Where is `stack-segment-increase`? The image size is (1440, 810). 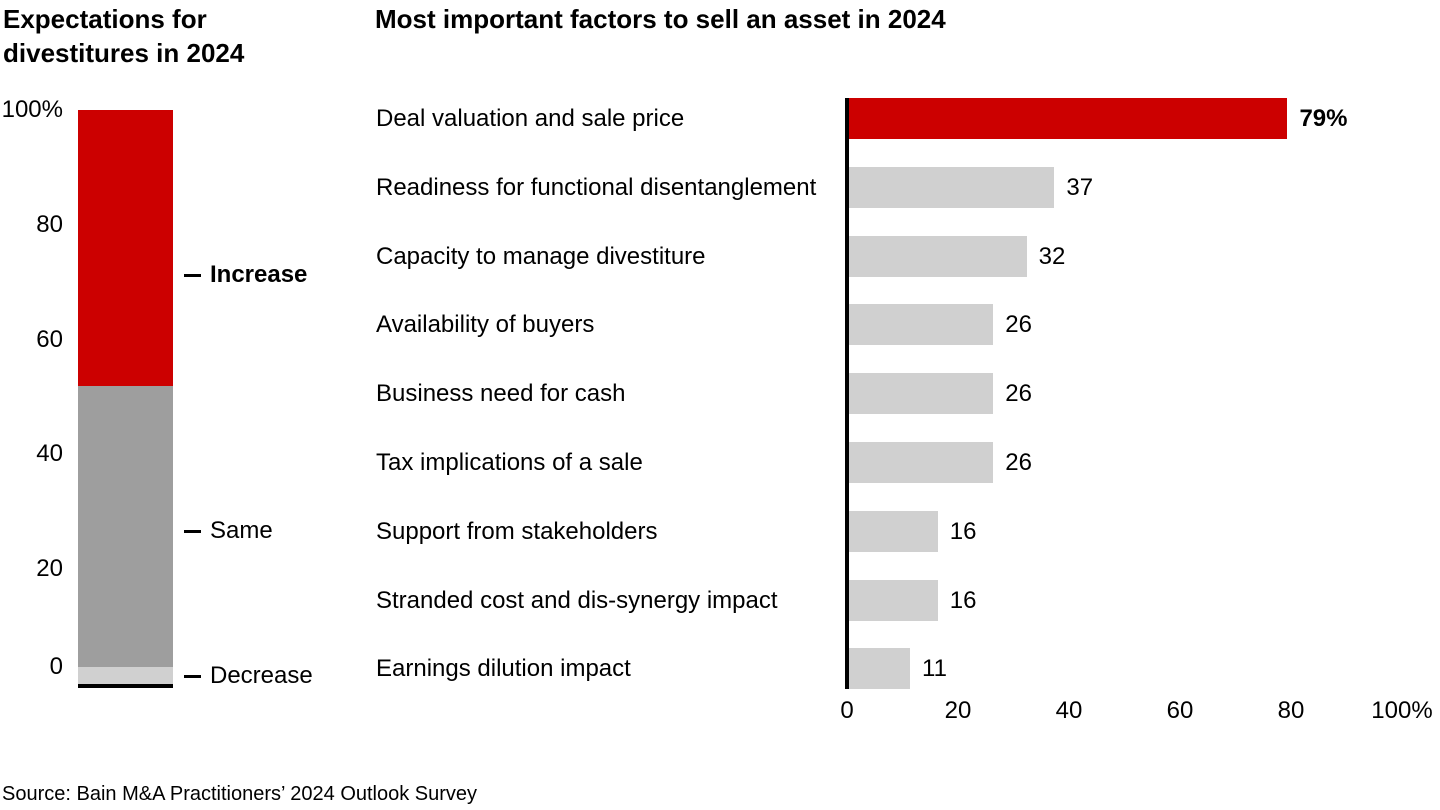
stack-segment-increase is located at coordinates (125, 248).